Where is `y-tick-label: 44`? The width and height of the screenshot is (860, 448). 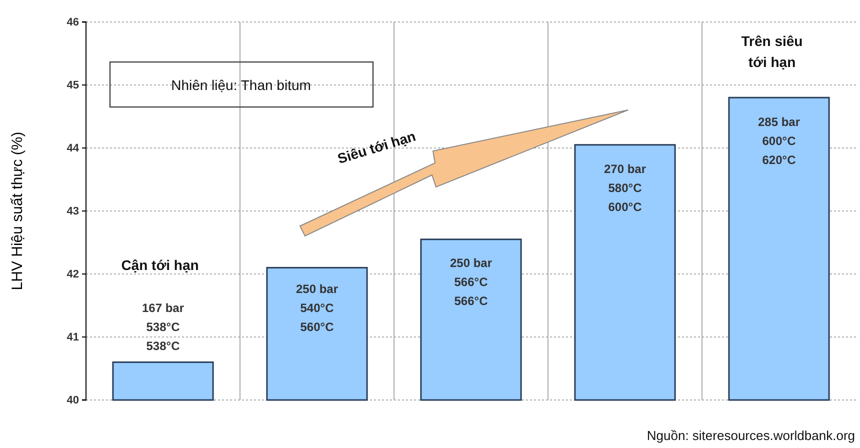 y-tick-label: 44 is located at coordinates (73, 148).